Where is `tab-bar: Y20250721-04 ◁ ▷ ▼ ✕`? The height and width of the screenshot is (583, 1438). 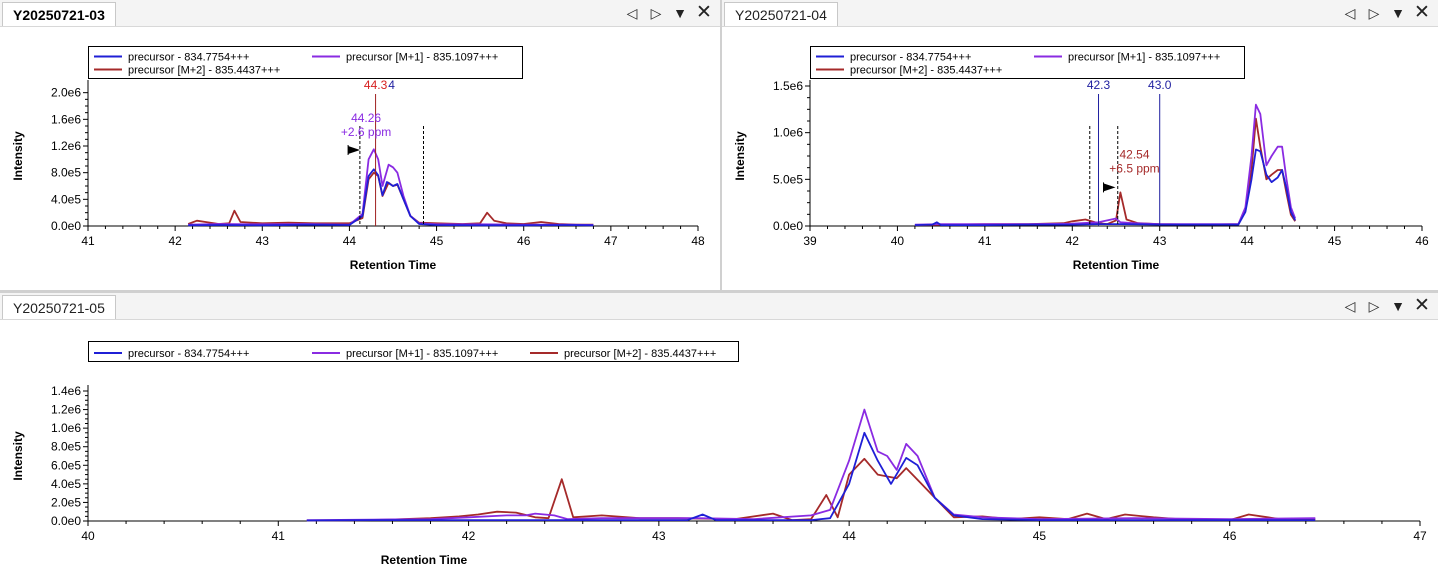 tab-bar: Y20250721-04 ◁ ▷ ▼ ✕ is located at coordinates (1080, 13).